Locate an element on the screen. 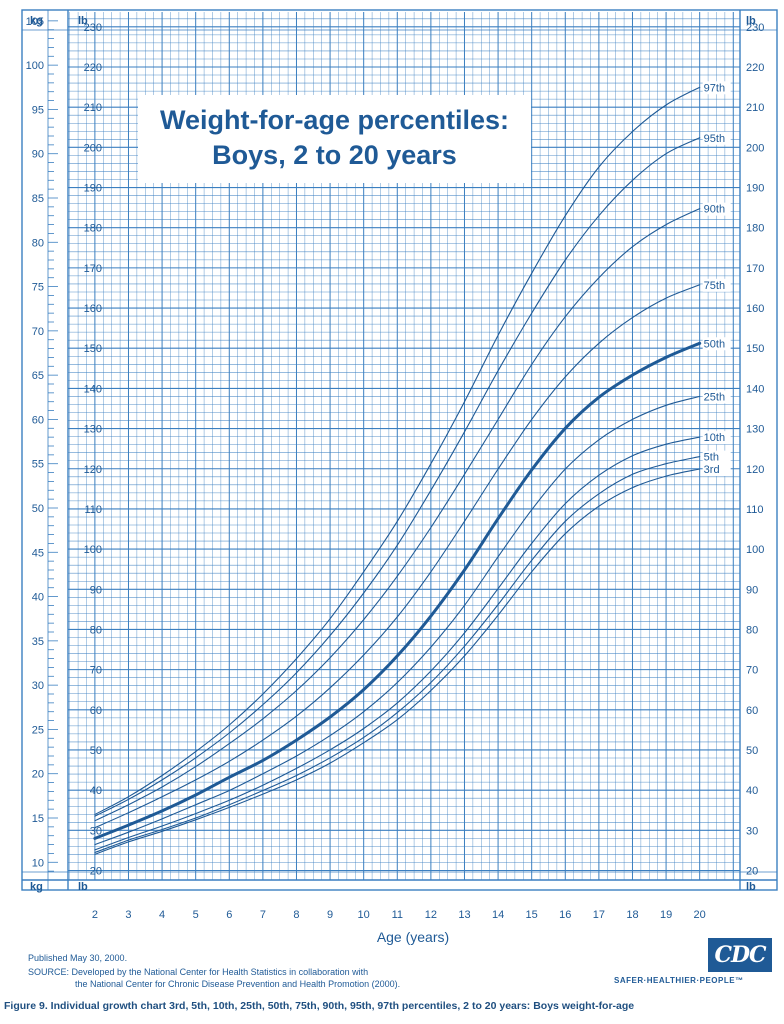  lb-tick-label-left: 230 is located at coordinates (93, 28).